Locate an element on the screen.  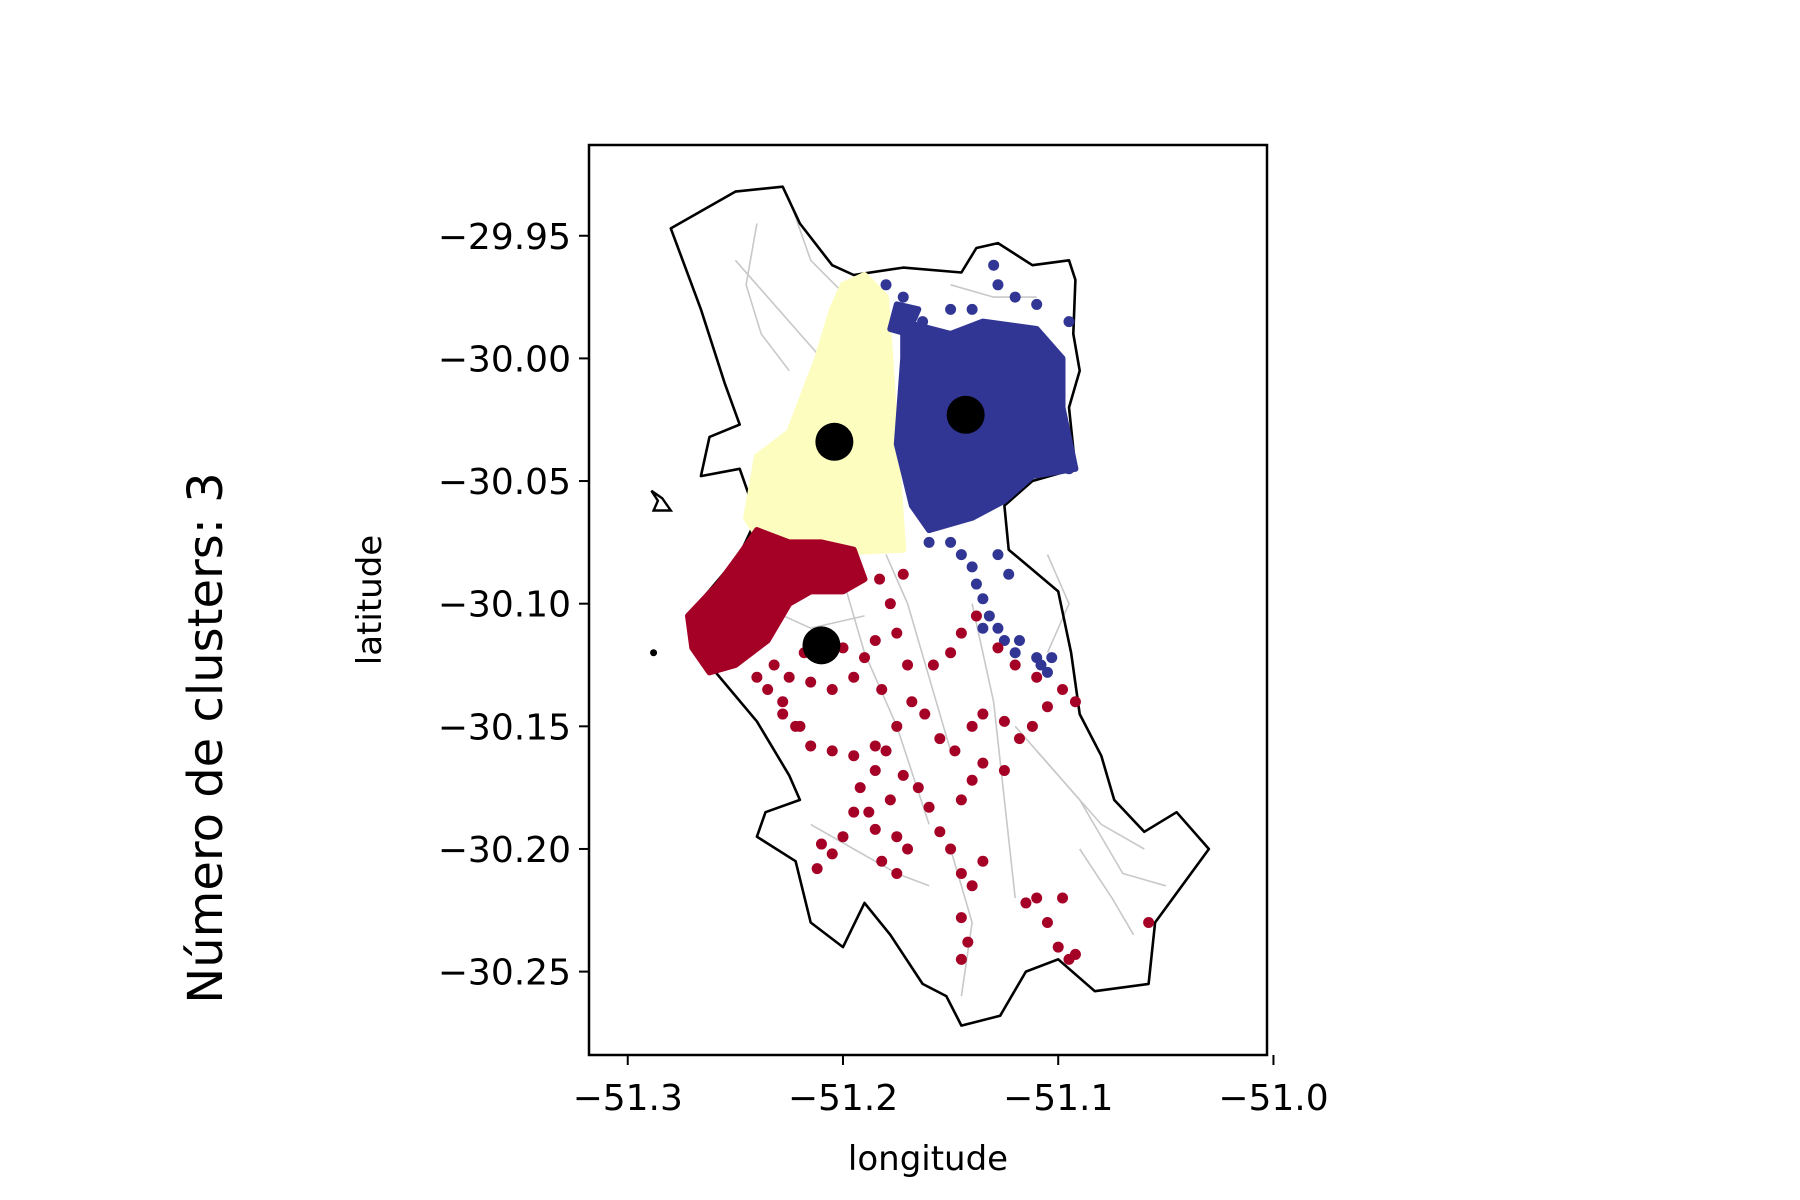
island-outline is located at coordinates (662, 500).